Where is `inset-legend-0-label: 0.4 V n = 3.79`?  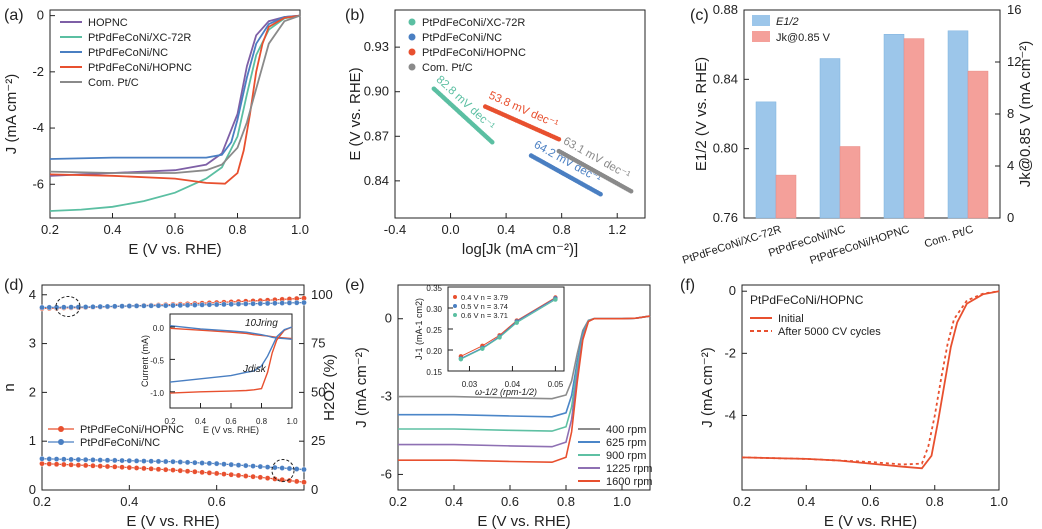 inset-legend-0-label: 0.4 V n = 3.79 is located at coordinates (484, 297).